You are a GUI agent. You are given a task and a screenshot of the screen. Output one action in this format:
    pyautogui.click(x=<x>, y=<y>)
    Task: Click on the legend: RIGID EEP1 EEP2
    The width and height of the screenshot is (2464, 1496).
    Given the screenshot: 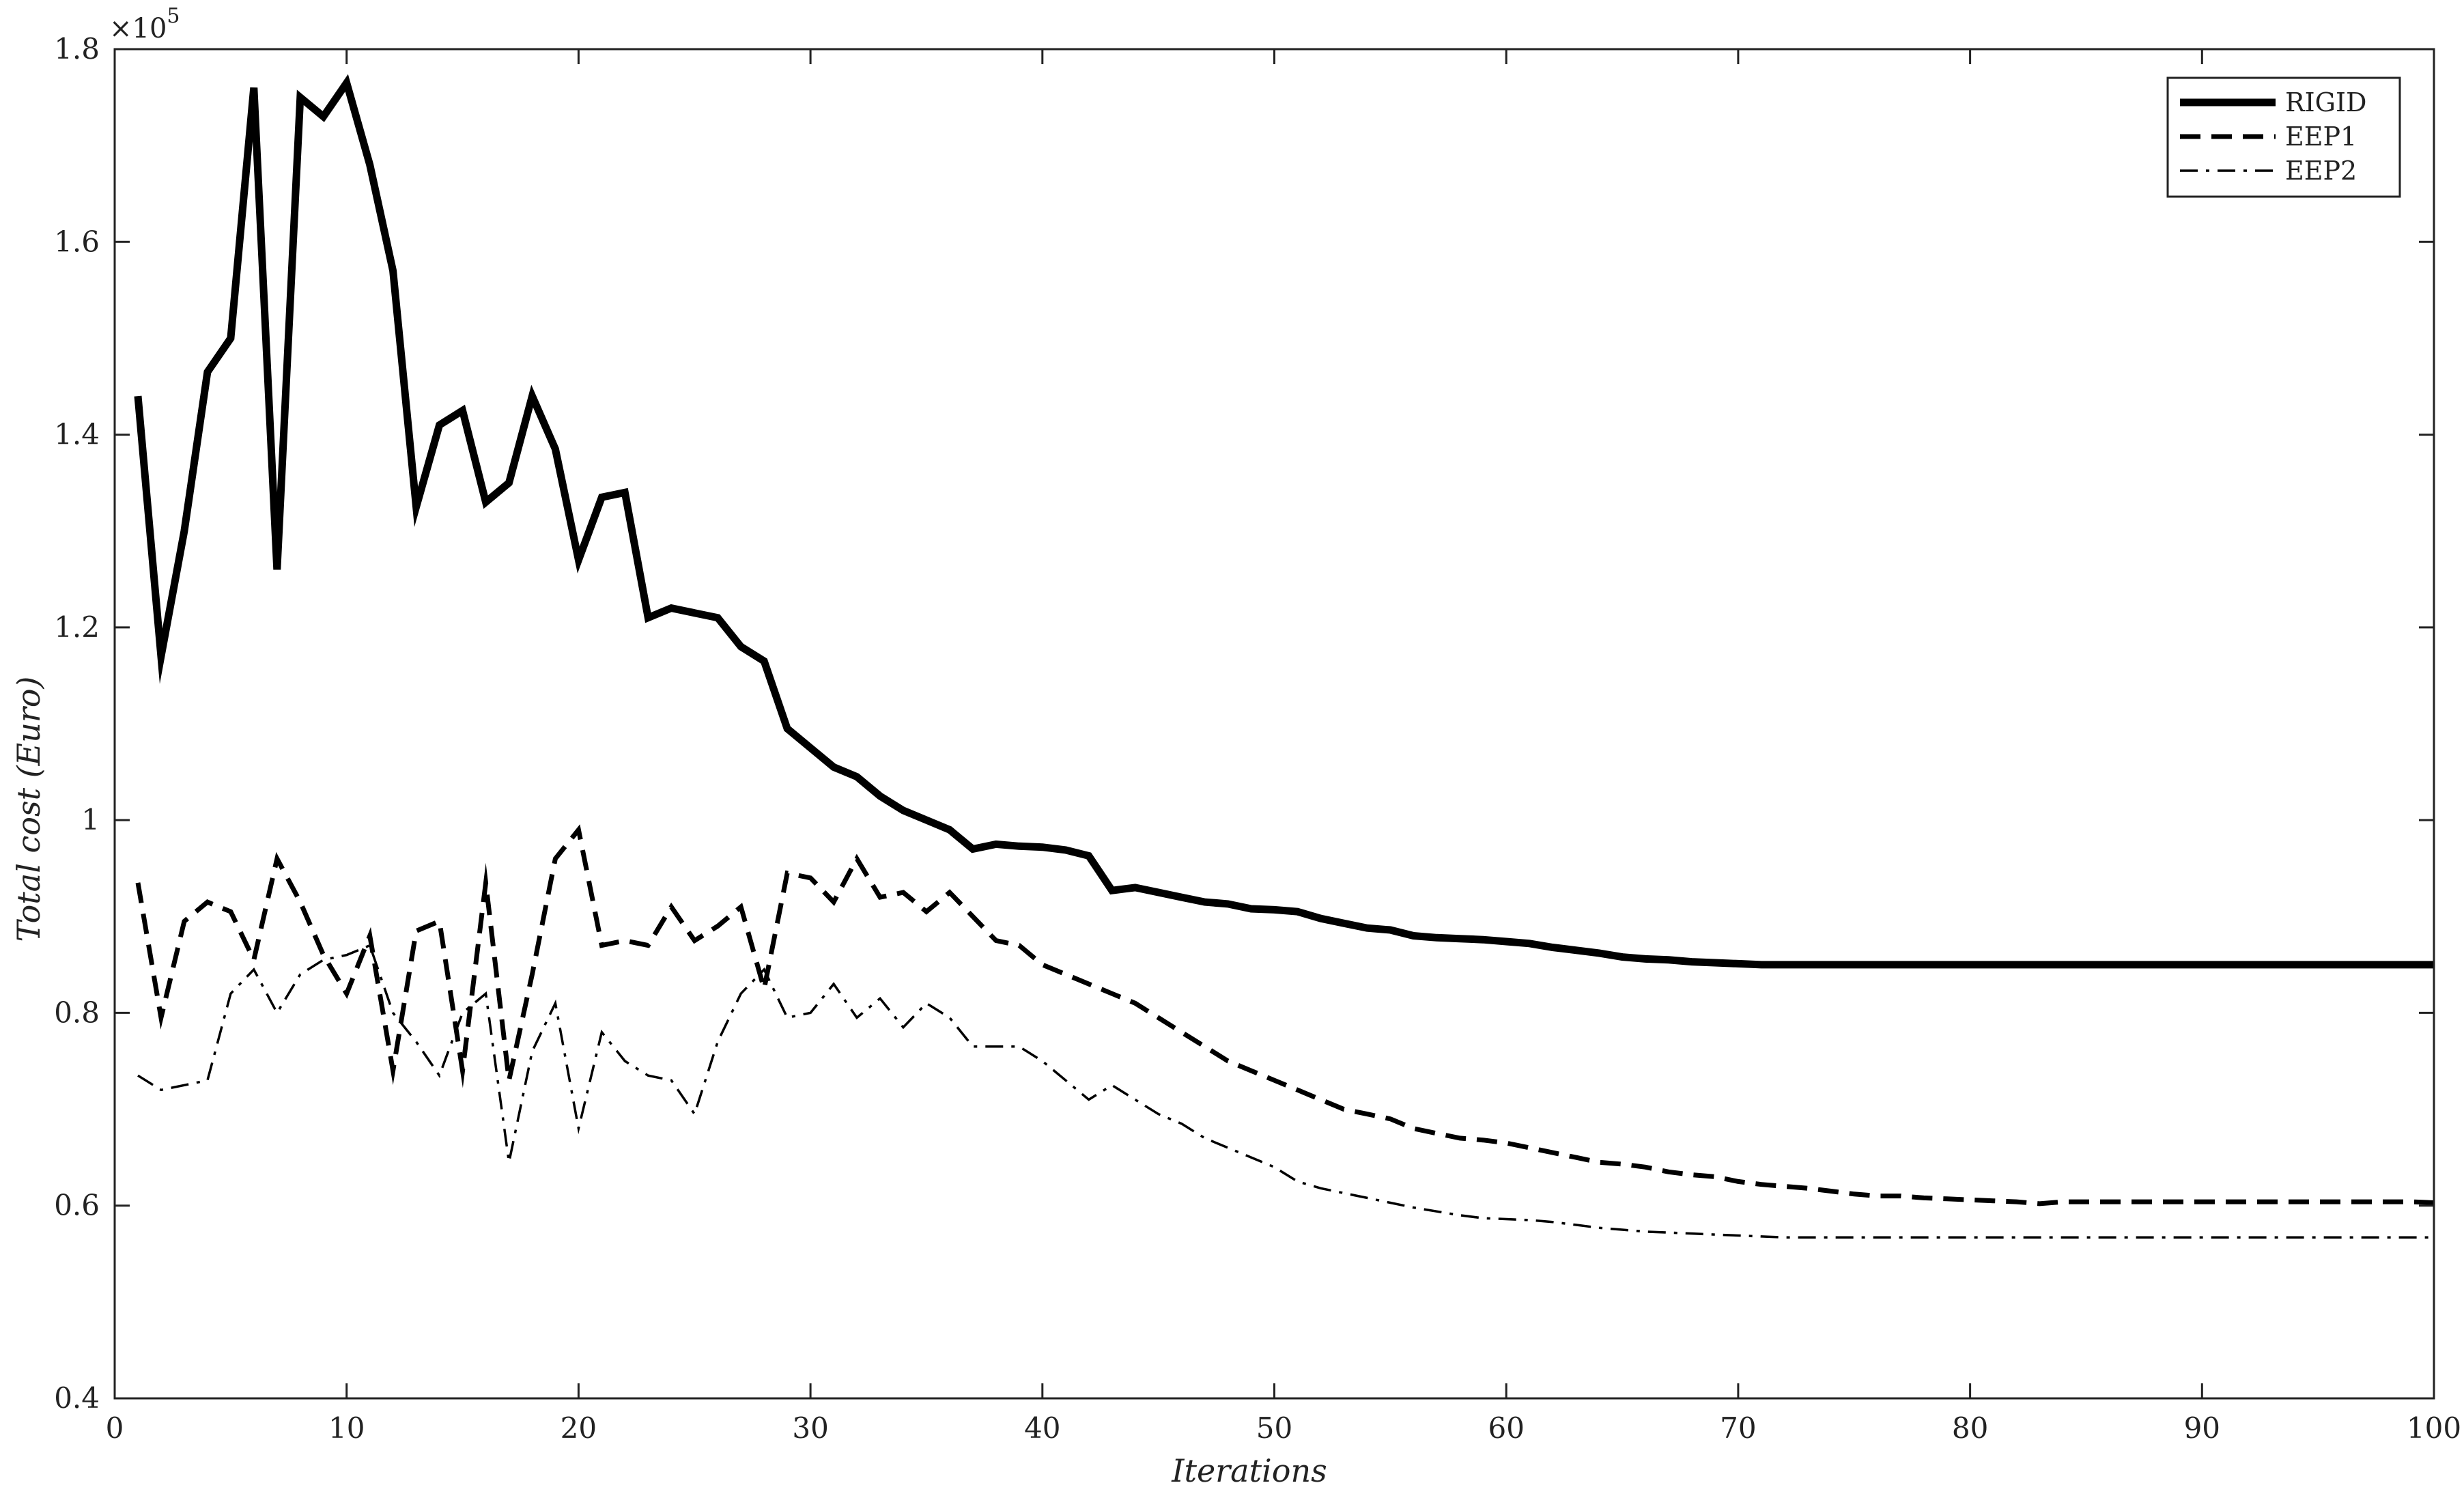 What is the action you would take?
    pyautogui.click(x=2283, y=137)
    